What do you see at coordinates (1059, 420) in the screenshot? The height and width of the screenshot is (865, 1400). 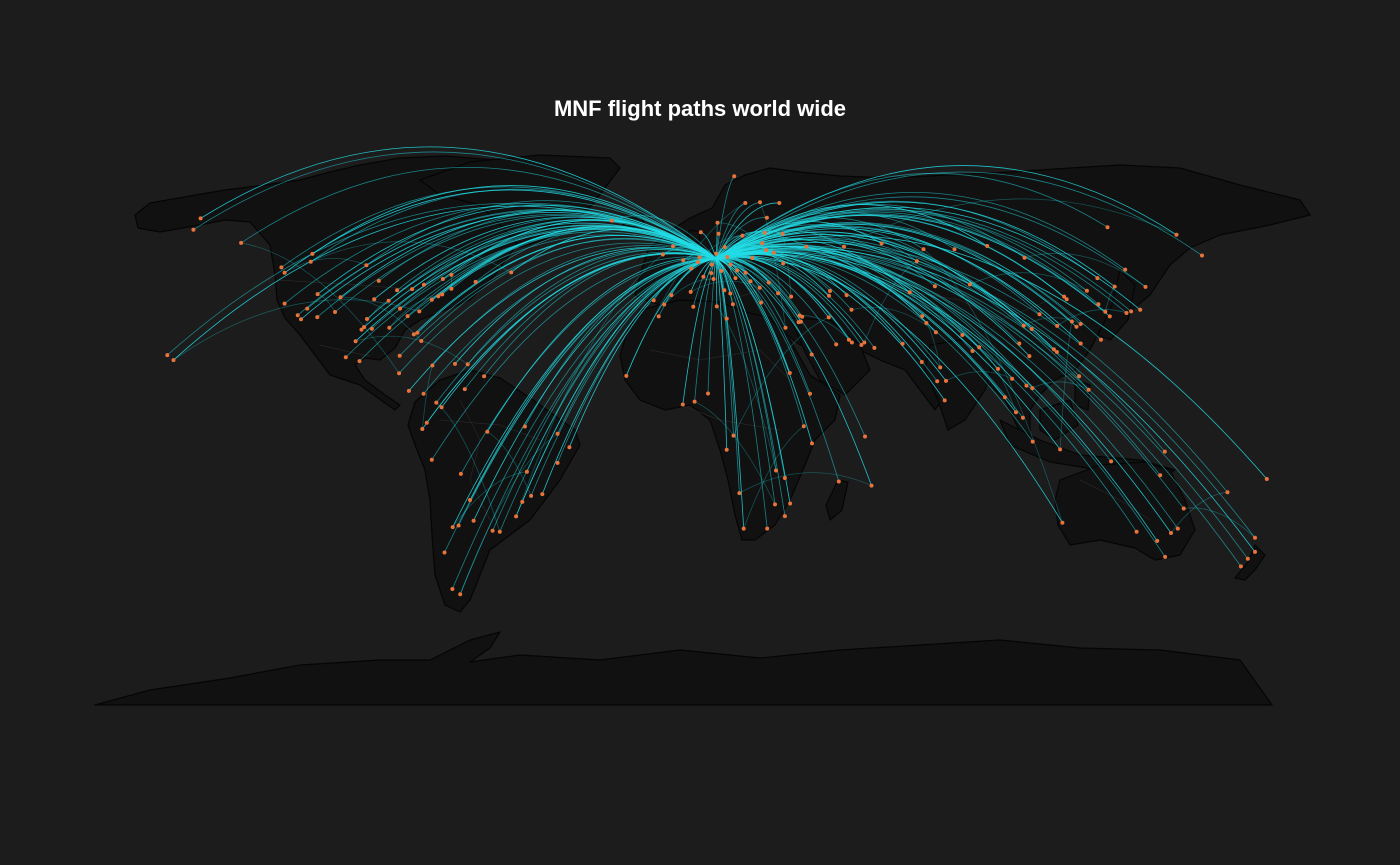 I see `borneo` at bounding box center [1059, 420].